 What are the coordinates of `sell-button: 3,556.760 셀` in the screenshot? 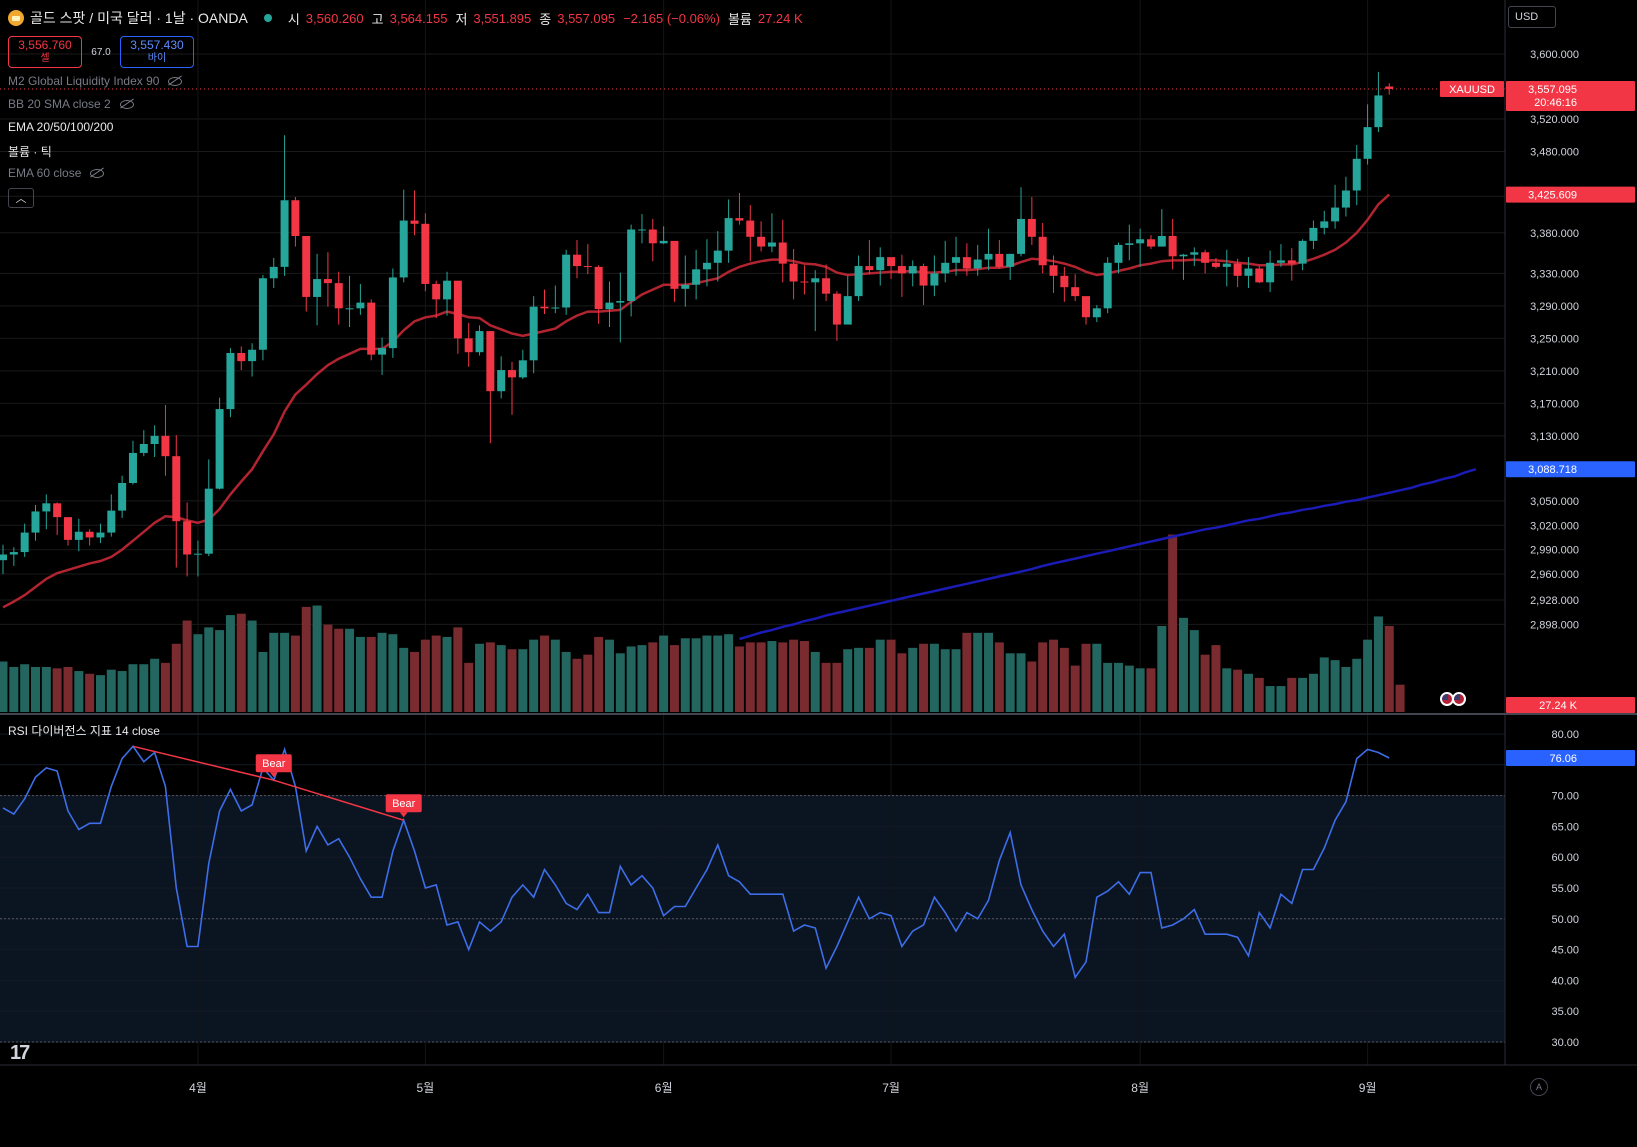 It's located at (45, 52).